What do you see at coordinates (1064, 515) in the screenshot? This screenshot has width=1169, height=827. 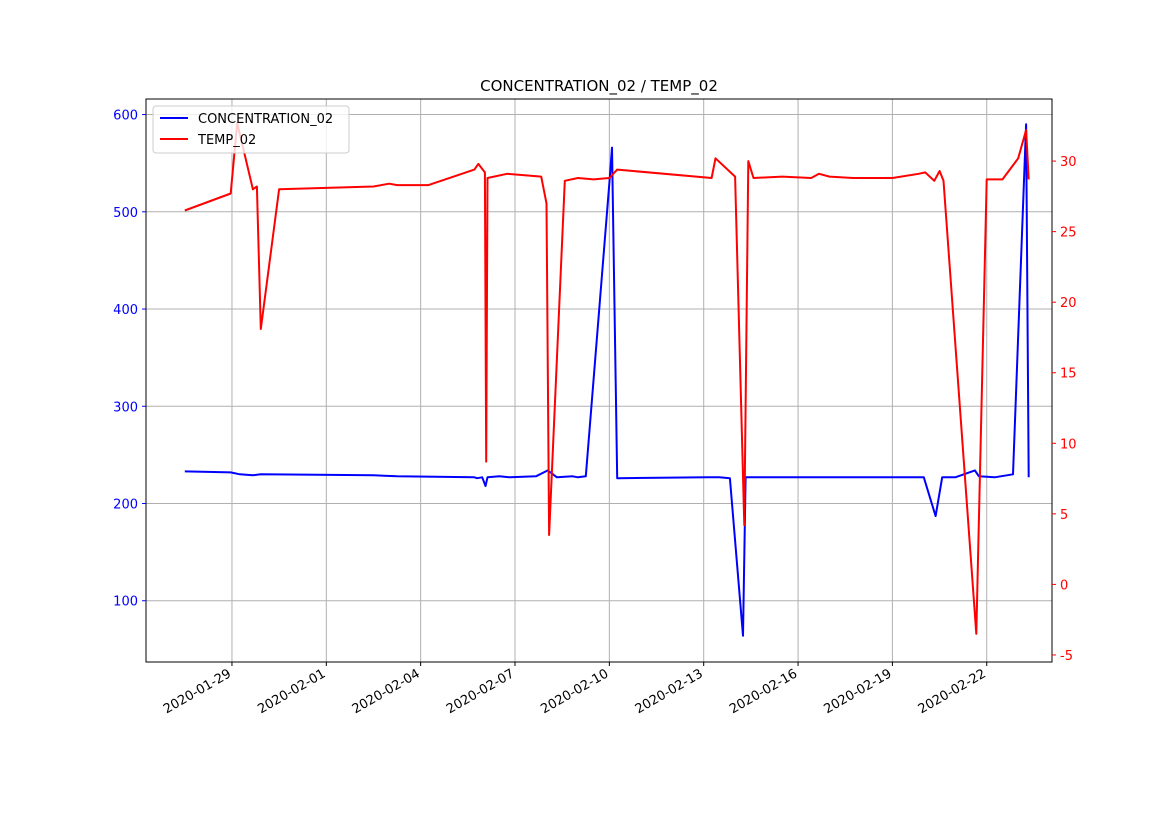 I see `y-right-tick-label: 5` at bounding box center [1064, 515].